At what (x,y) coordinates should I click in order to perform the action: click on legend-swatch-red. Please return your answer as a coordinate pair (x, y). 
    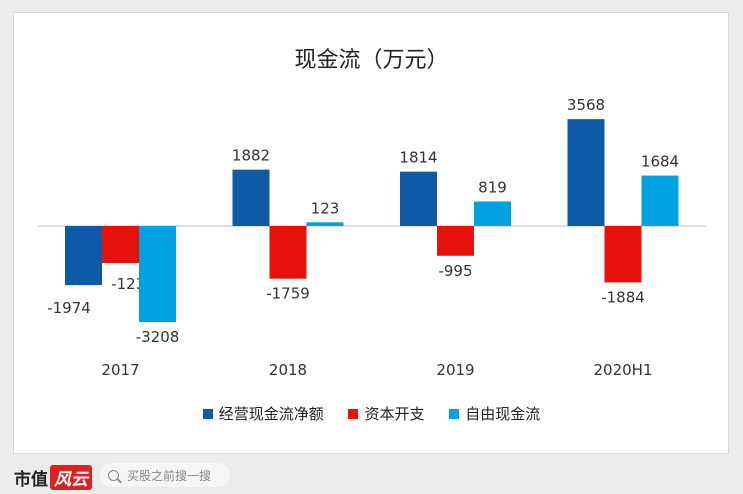
    Looking at the image, I should click on (353, 413).